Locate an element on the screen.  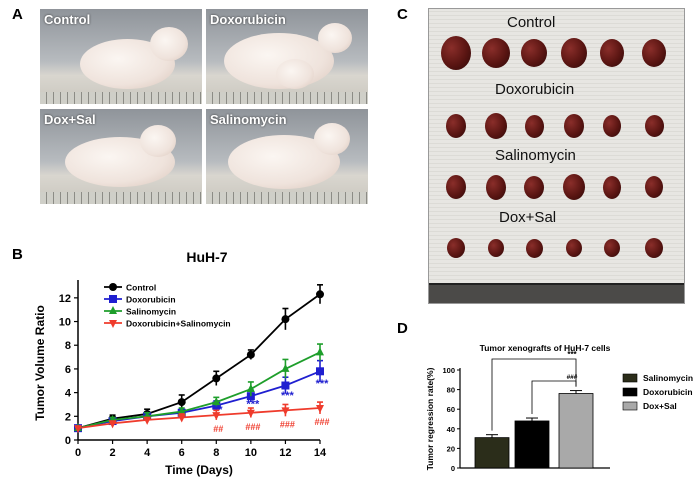
photo-doxsal-mouse: Dox+Sal is located at coordinates (121, 156).